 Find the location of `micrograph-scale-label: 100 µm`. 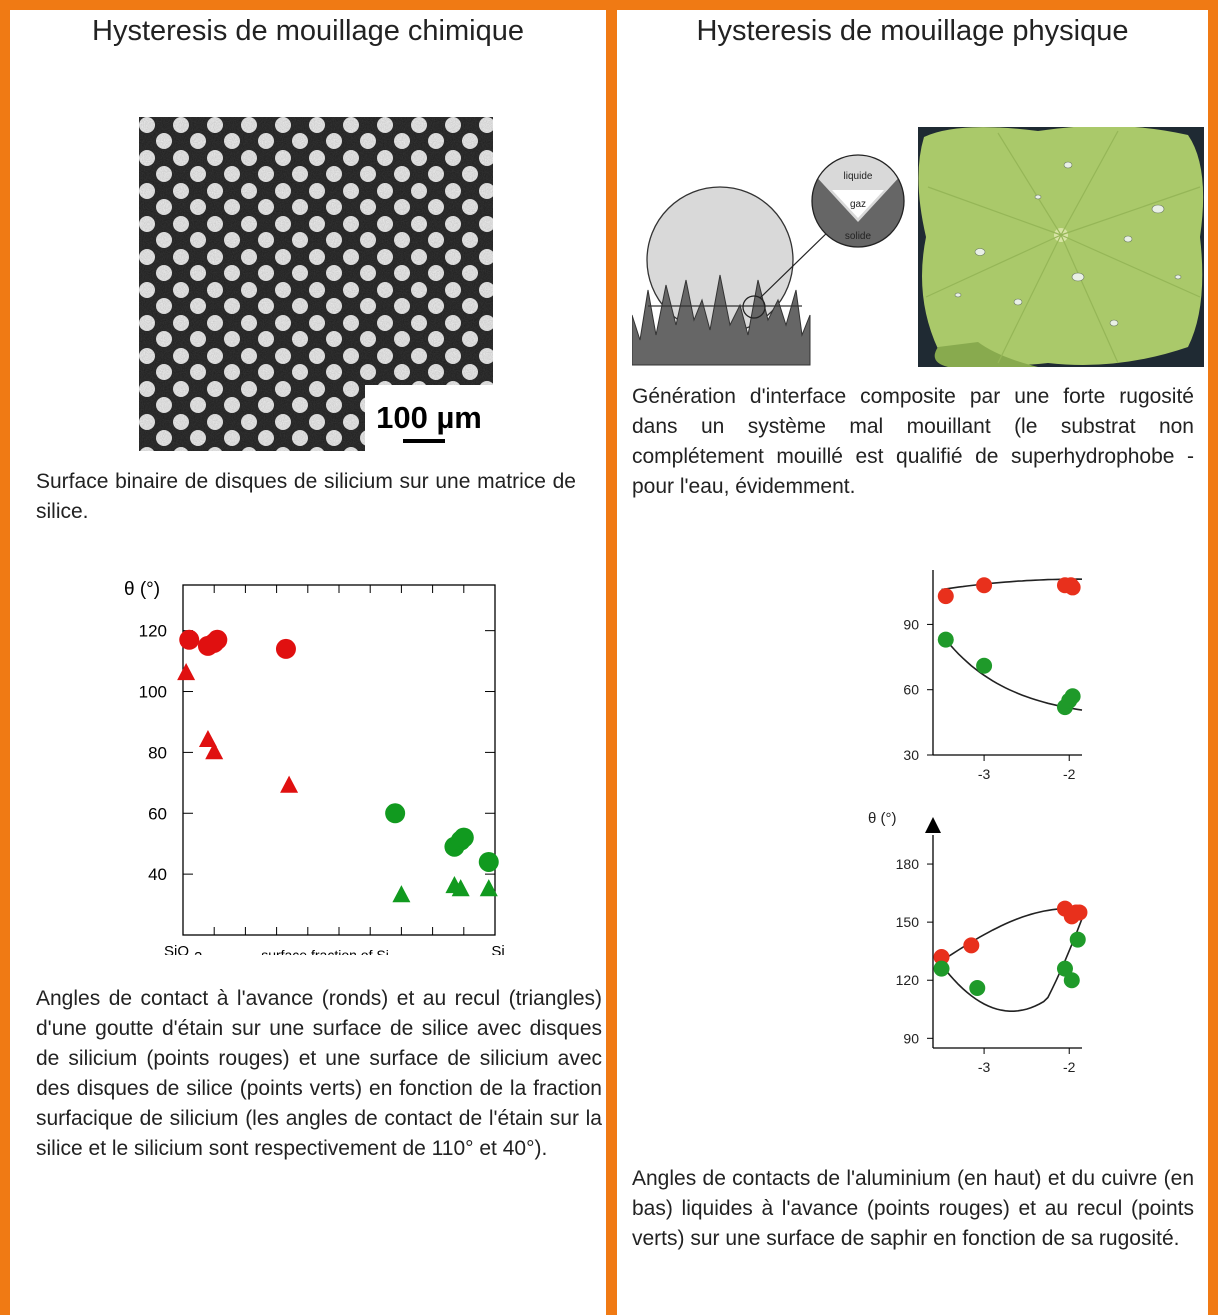

micrograph-scale-label: 100 µm is located at coordinates (429, 417).